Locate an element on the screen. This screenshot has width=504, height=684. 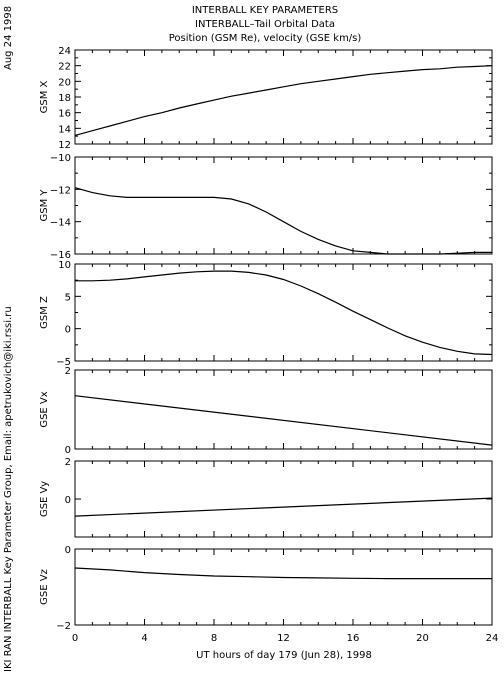
y-tick-label: 16 is located at coordinates (64, 114).